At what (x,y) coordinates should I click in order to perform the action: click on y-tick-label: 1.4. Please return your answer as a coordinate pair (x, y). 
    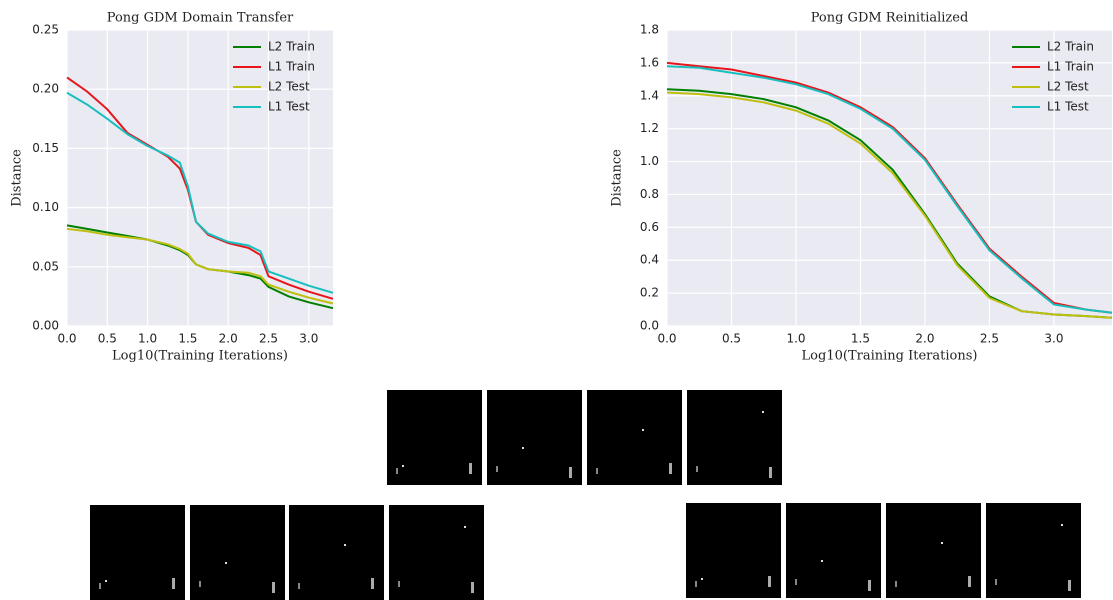
    Looking at the image, I should click on (649, 95).